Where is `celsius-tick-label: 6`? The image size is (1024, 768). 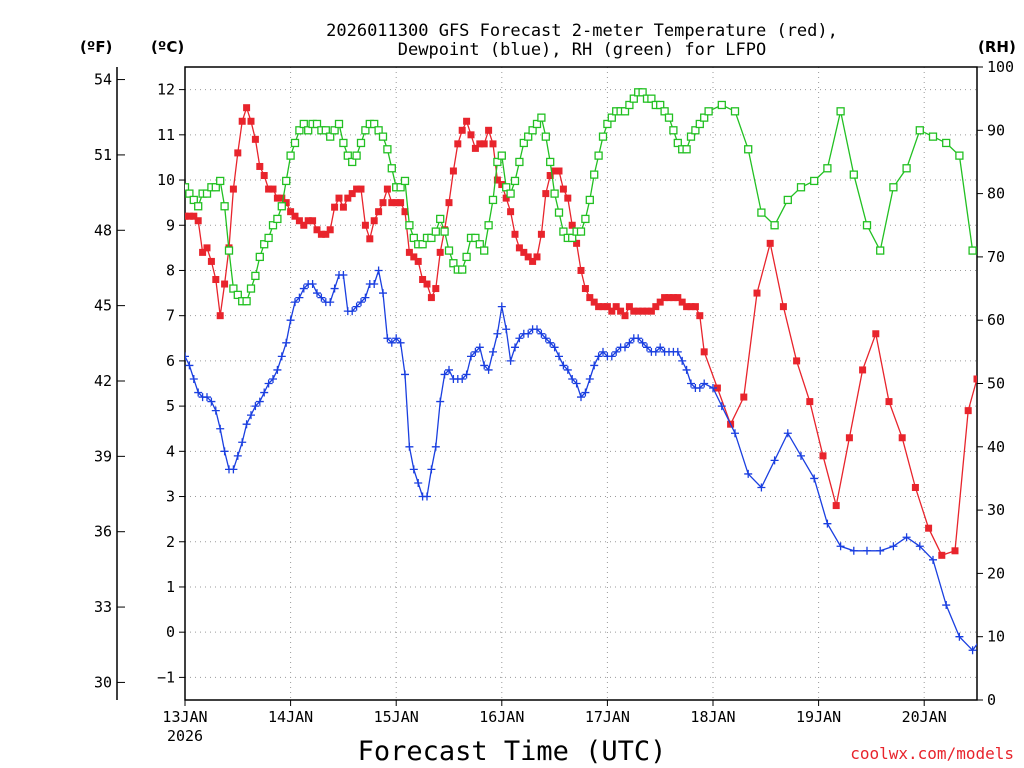
celsius-tick-label: 6 is located at coordinates (170, 361).